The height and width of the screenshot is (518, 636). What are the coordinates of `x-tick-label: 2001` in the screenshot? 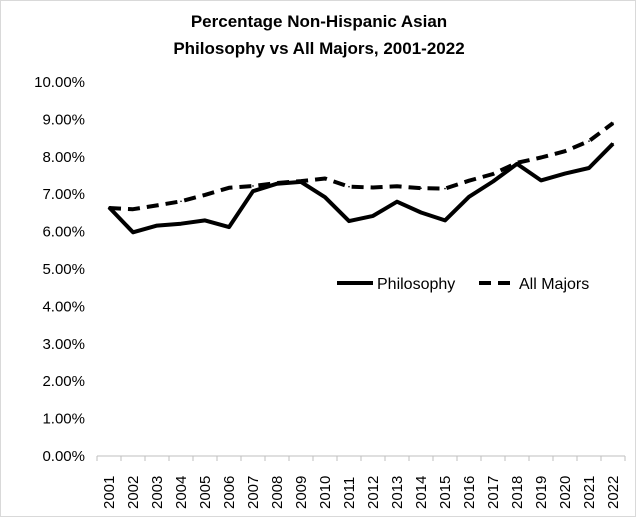 It's located at (109, 492).